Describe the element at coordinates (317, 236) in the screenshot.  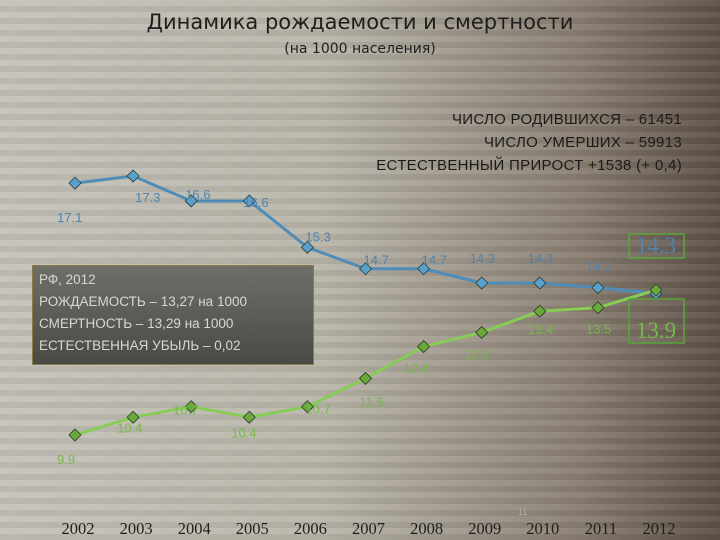
I see `mortality-label-2006: 15.3` at that location.